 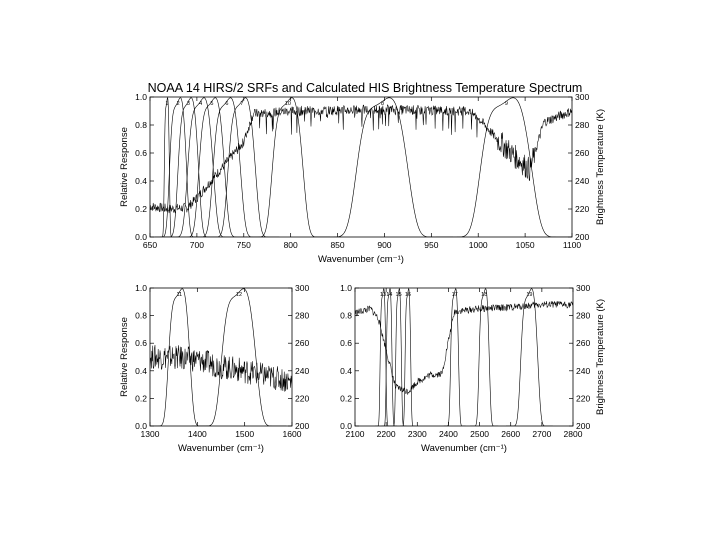 What do you see at coordinates (292, 434) in the screenshot?
I see `x-tick-label: 1600` at bounding box center [292, 434].